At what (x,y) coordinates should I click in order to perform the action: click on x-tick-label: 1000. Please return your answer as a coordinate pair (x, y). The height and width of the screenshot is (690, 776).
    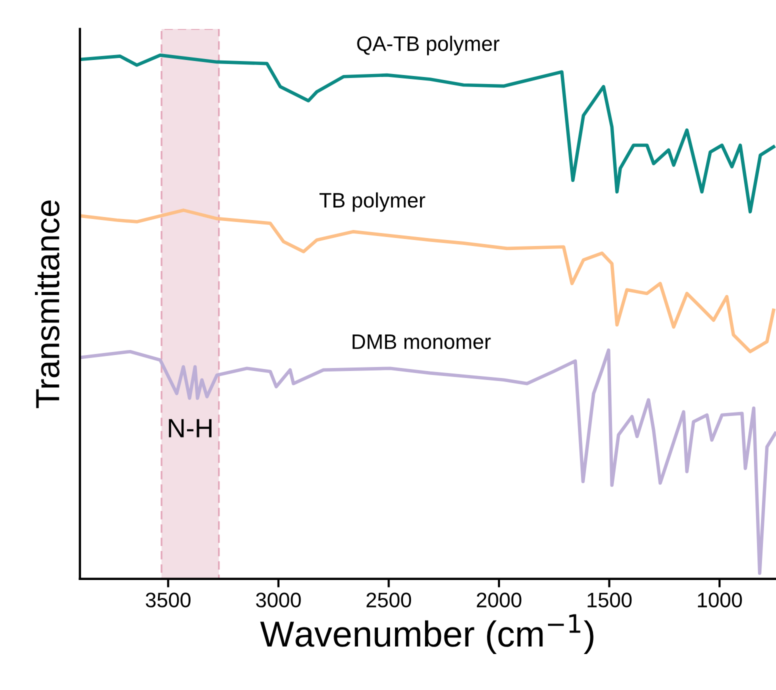
    Looking at the image, I should click on (720, 600).